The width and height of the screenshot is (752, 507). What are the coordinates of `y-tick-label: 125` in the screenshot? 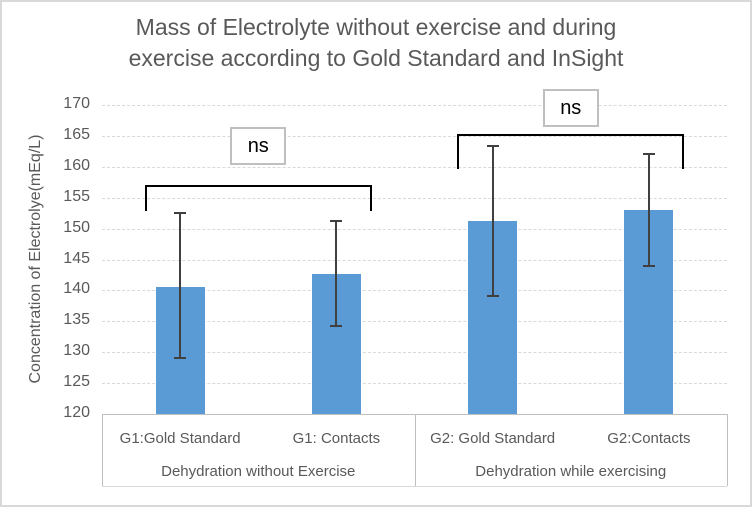 It's located at (76, 382).